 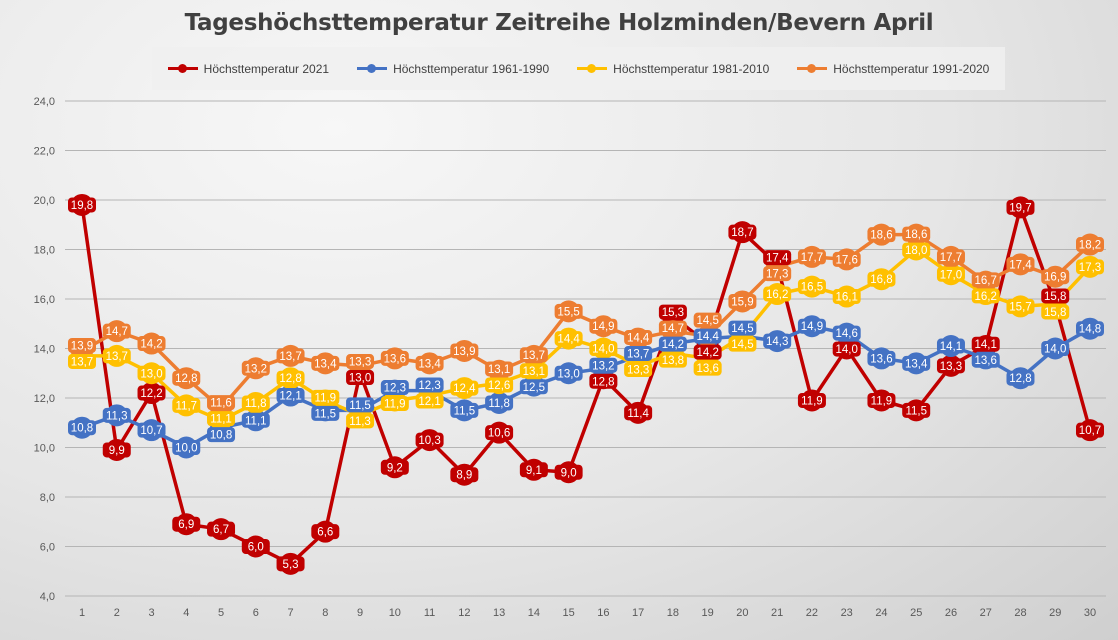 I want to click on x-tick-label: 10, so click(x=395, y=613).